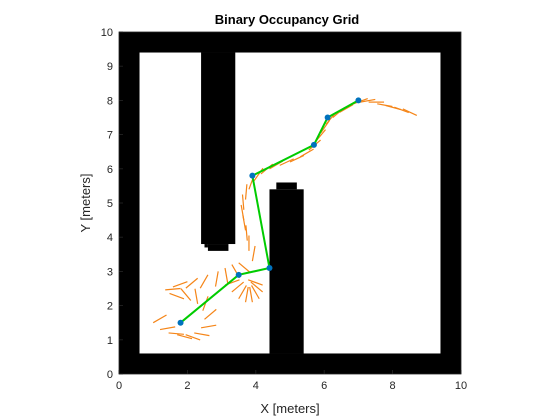 This screenshot has height=420, width=560. Describe the element at coordinates (286, 271) in the screenshot. I see `obstacle-lower-wall` at that location.